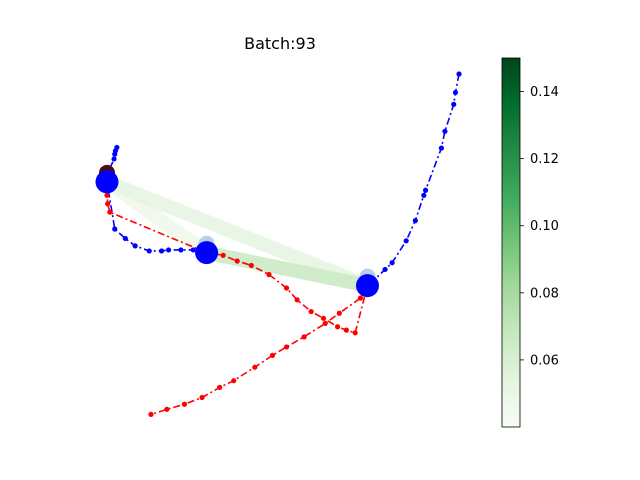 The height and width of the screenshot is (480, 640). Describe the element at coordinates (511, 242) in the screenshot. I see `colorbar-gradient` at that location.